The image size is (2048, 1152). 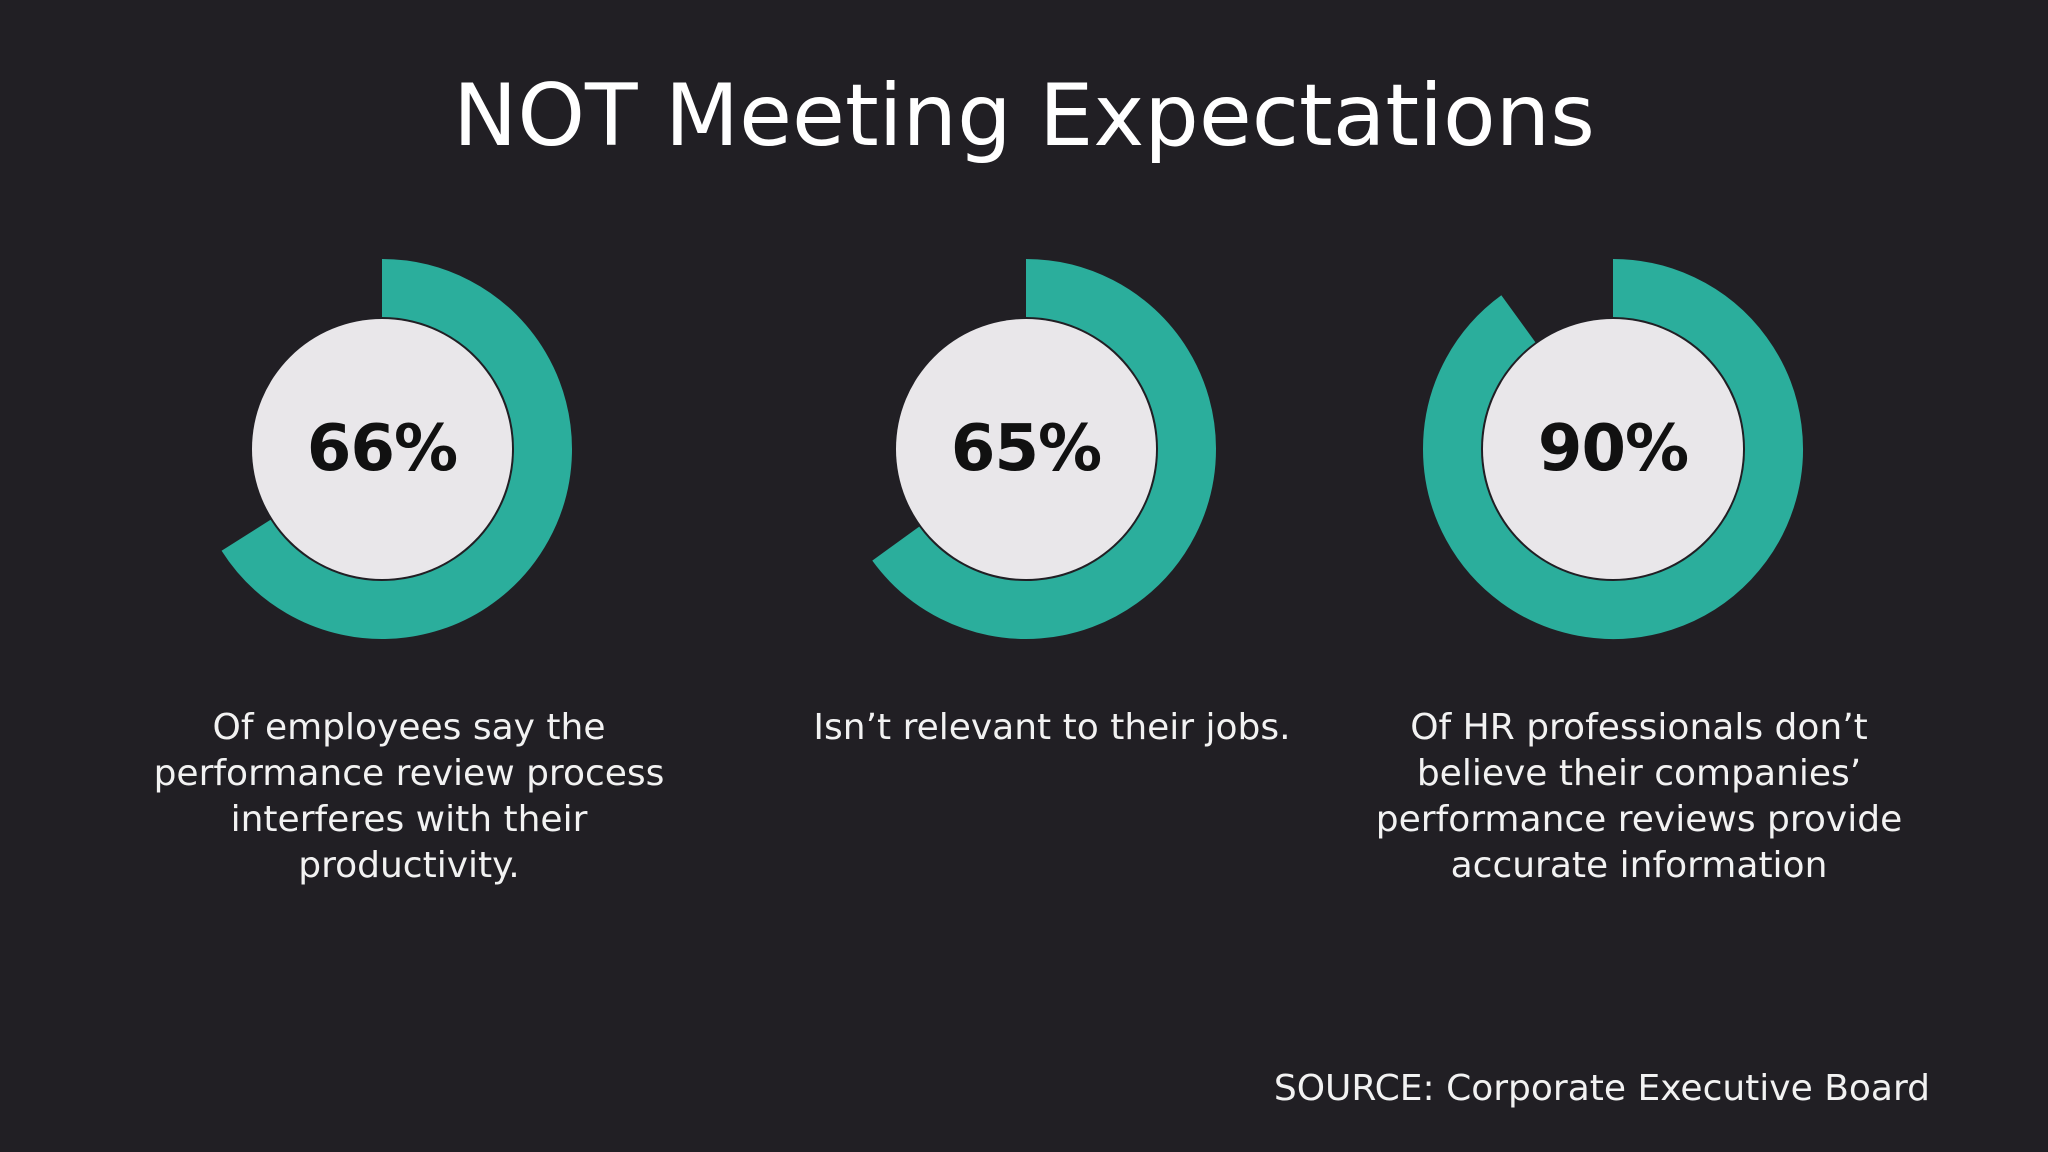 What do you see at coordinates (1601, 1088) in the screenshot?
I see `source-note: SOURCE: Corporate Executive Board` at bounding box center [1601, 1088].